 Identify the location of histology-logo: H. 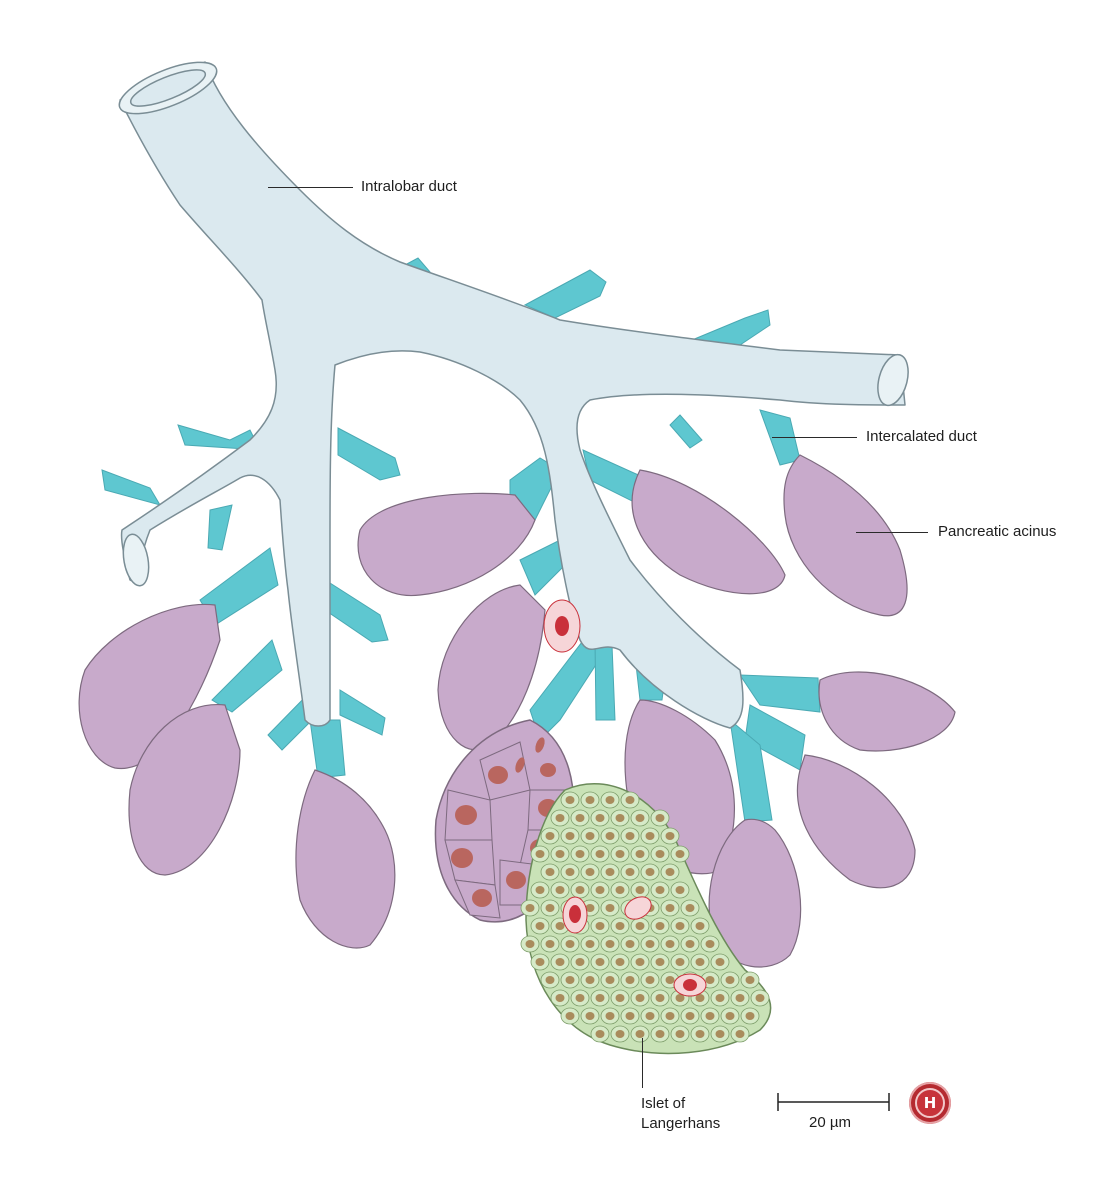
(930, 1103).